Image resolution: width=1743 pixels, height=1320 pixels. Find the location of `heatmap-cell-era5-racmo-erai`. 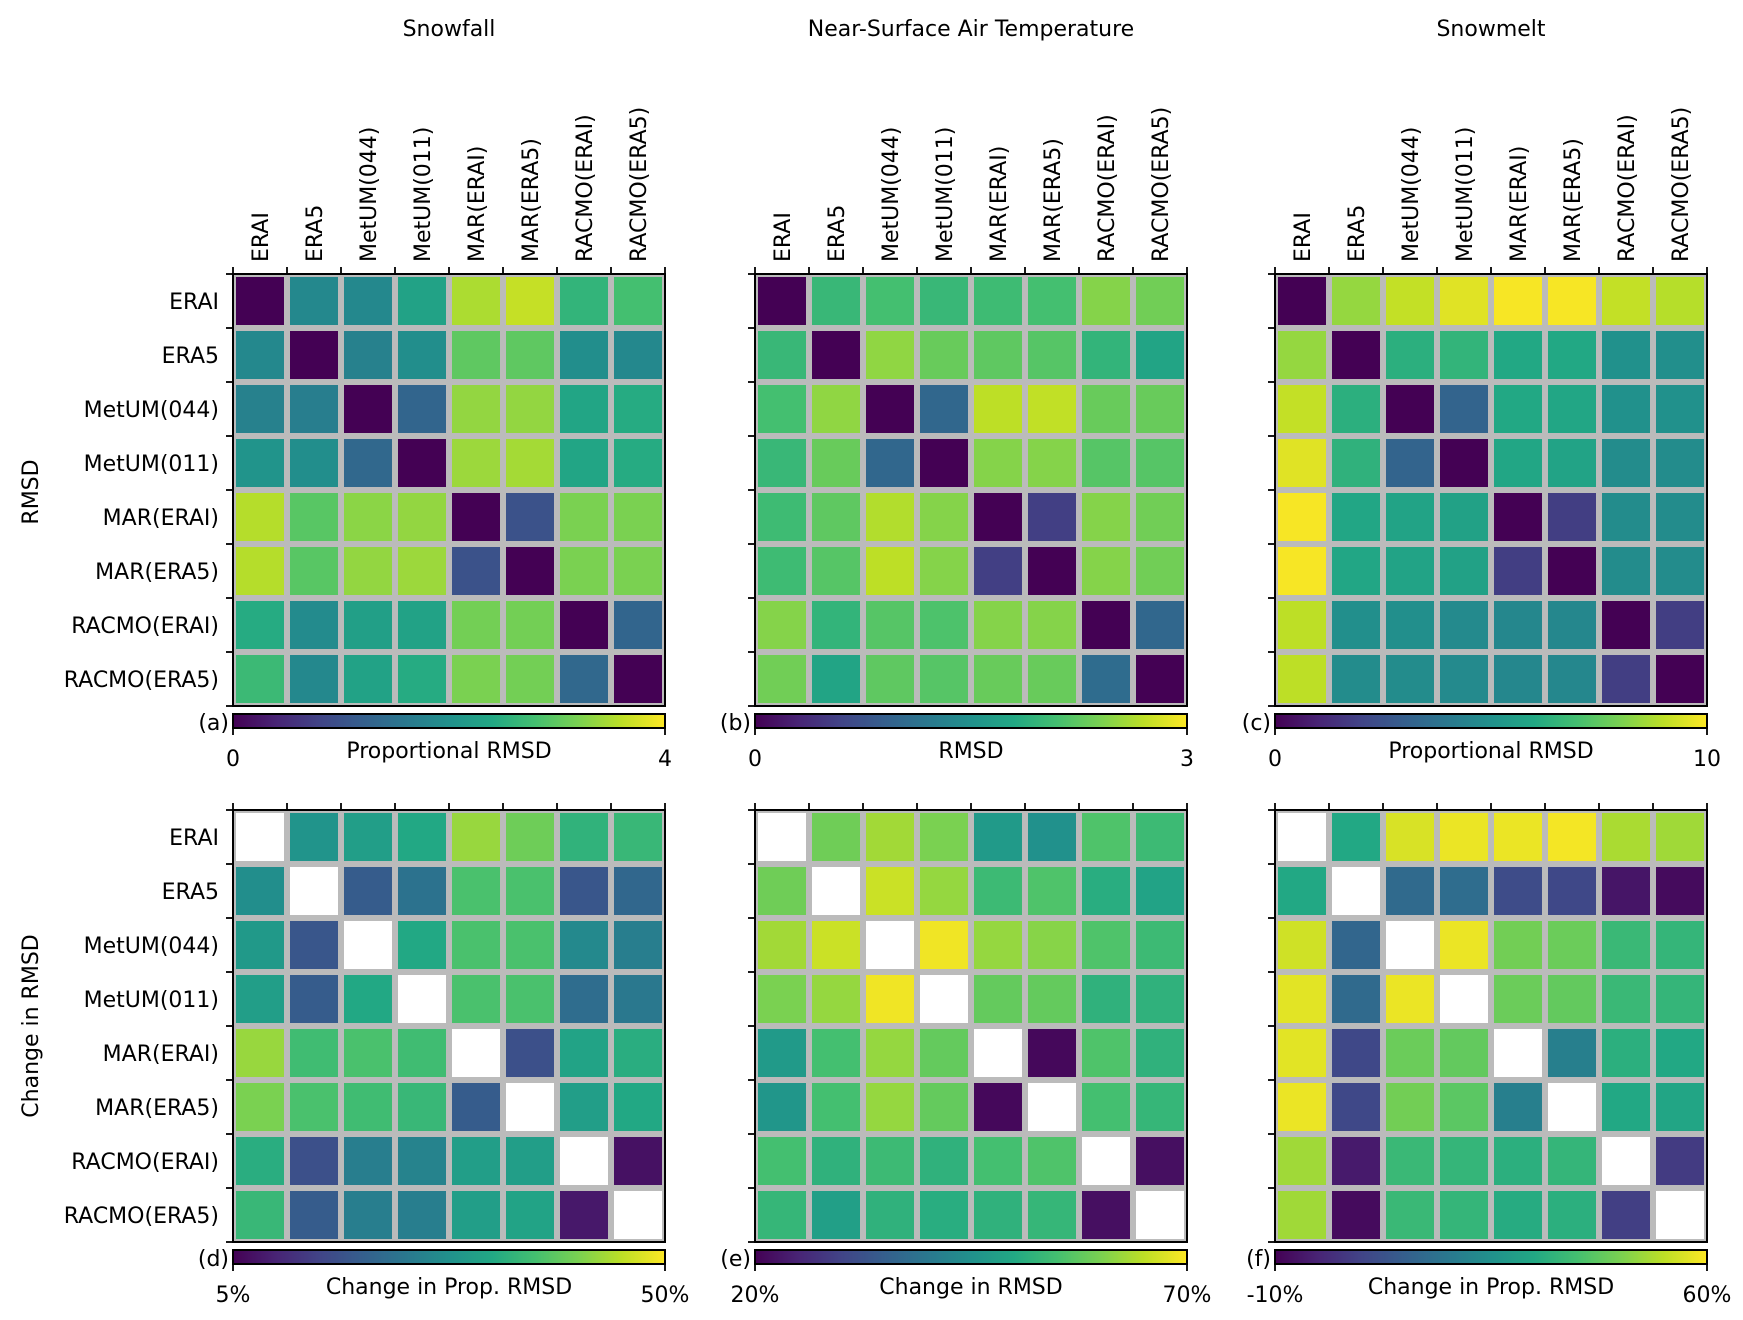

heatmap-cell-era5-racmo-erai is located at coordinates (584, 891).